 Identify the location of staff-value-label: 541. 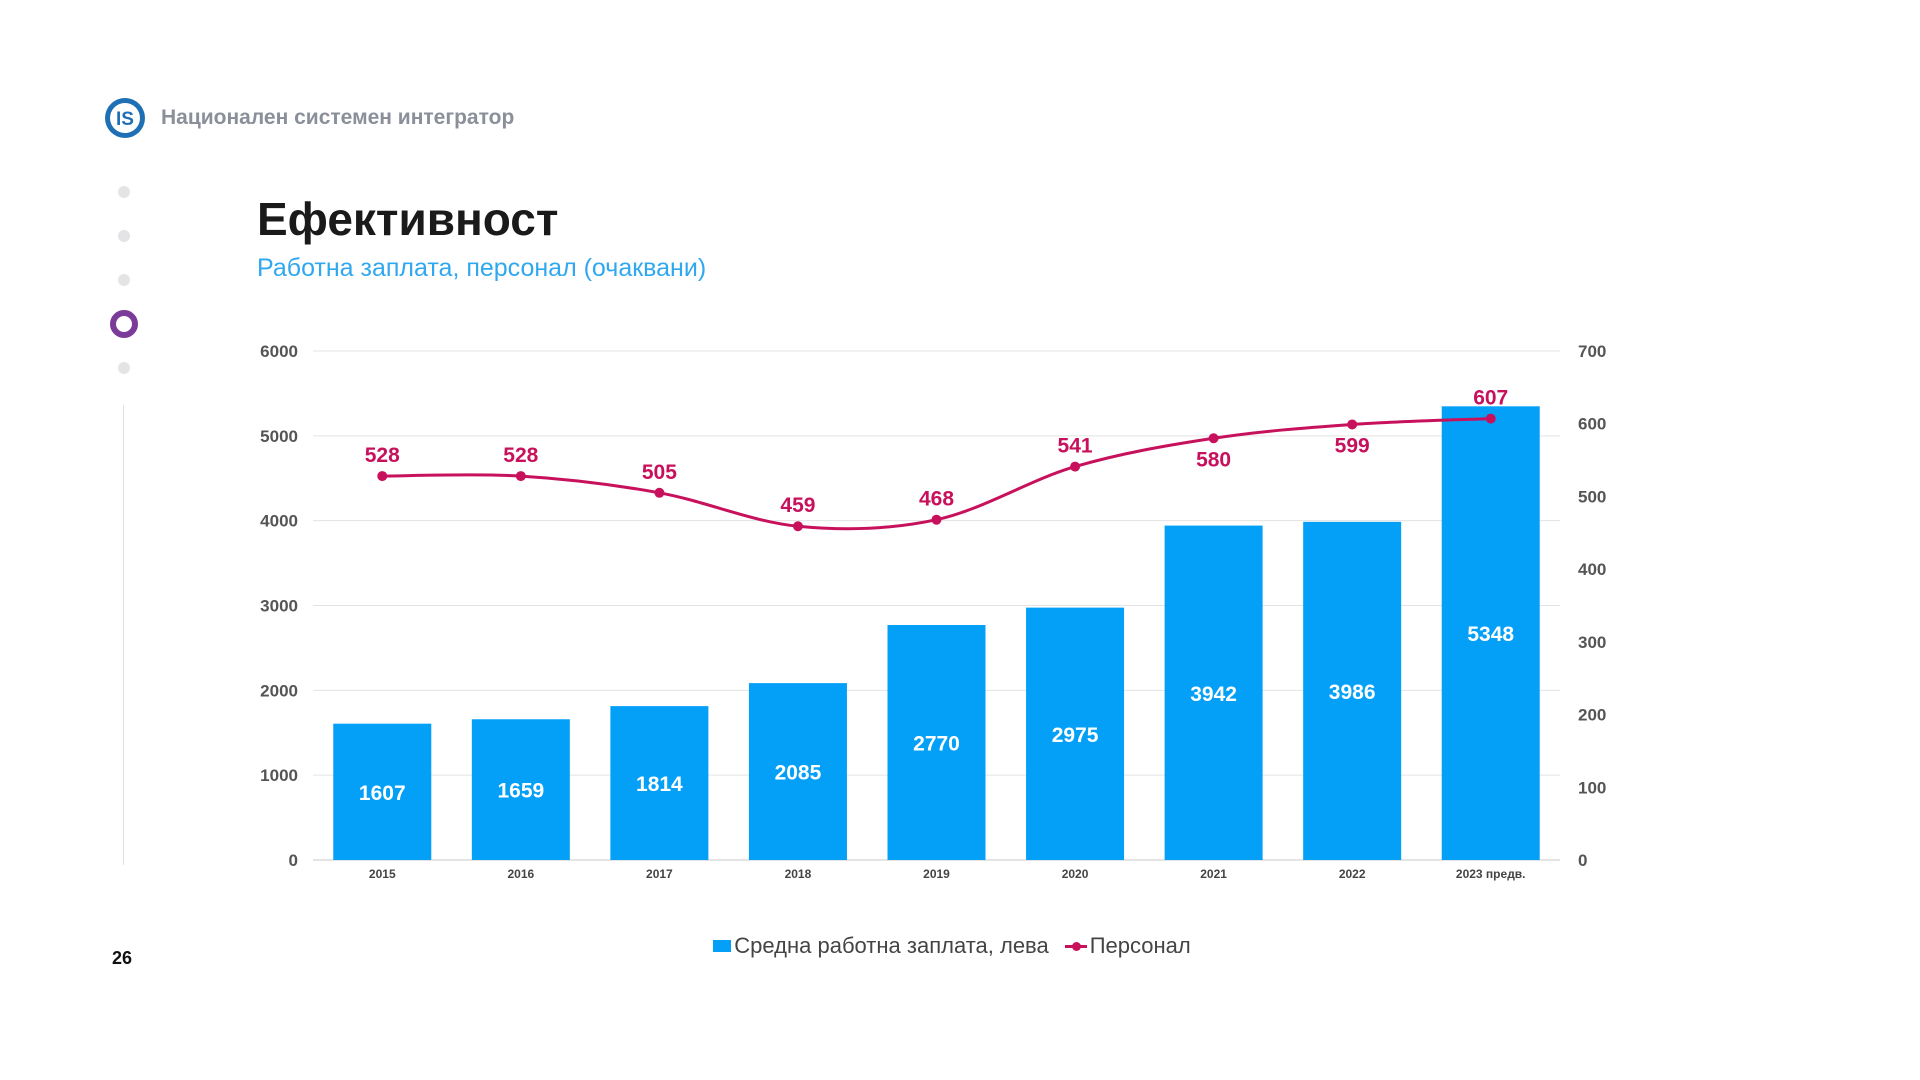
(1075, 446).